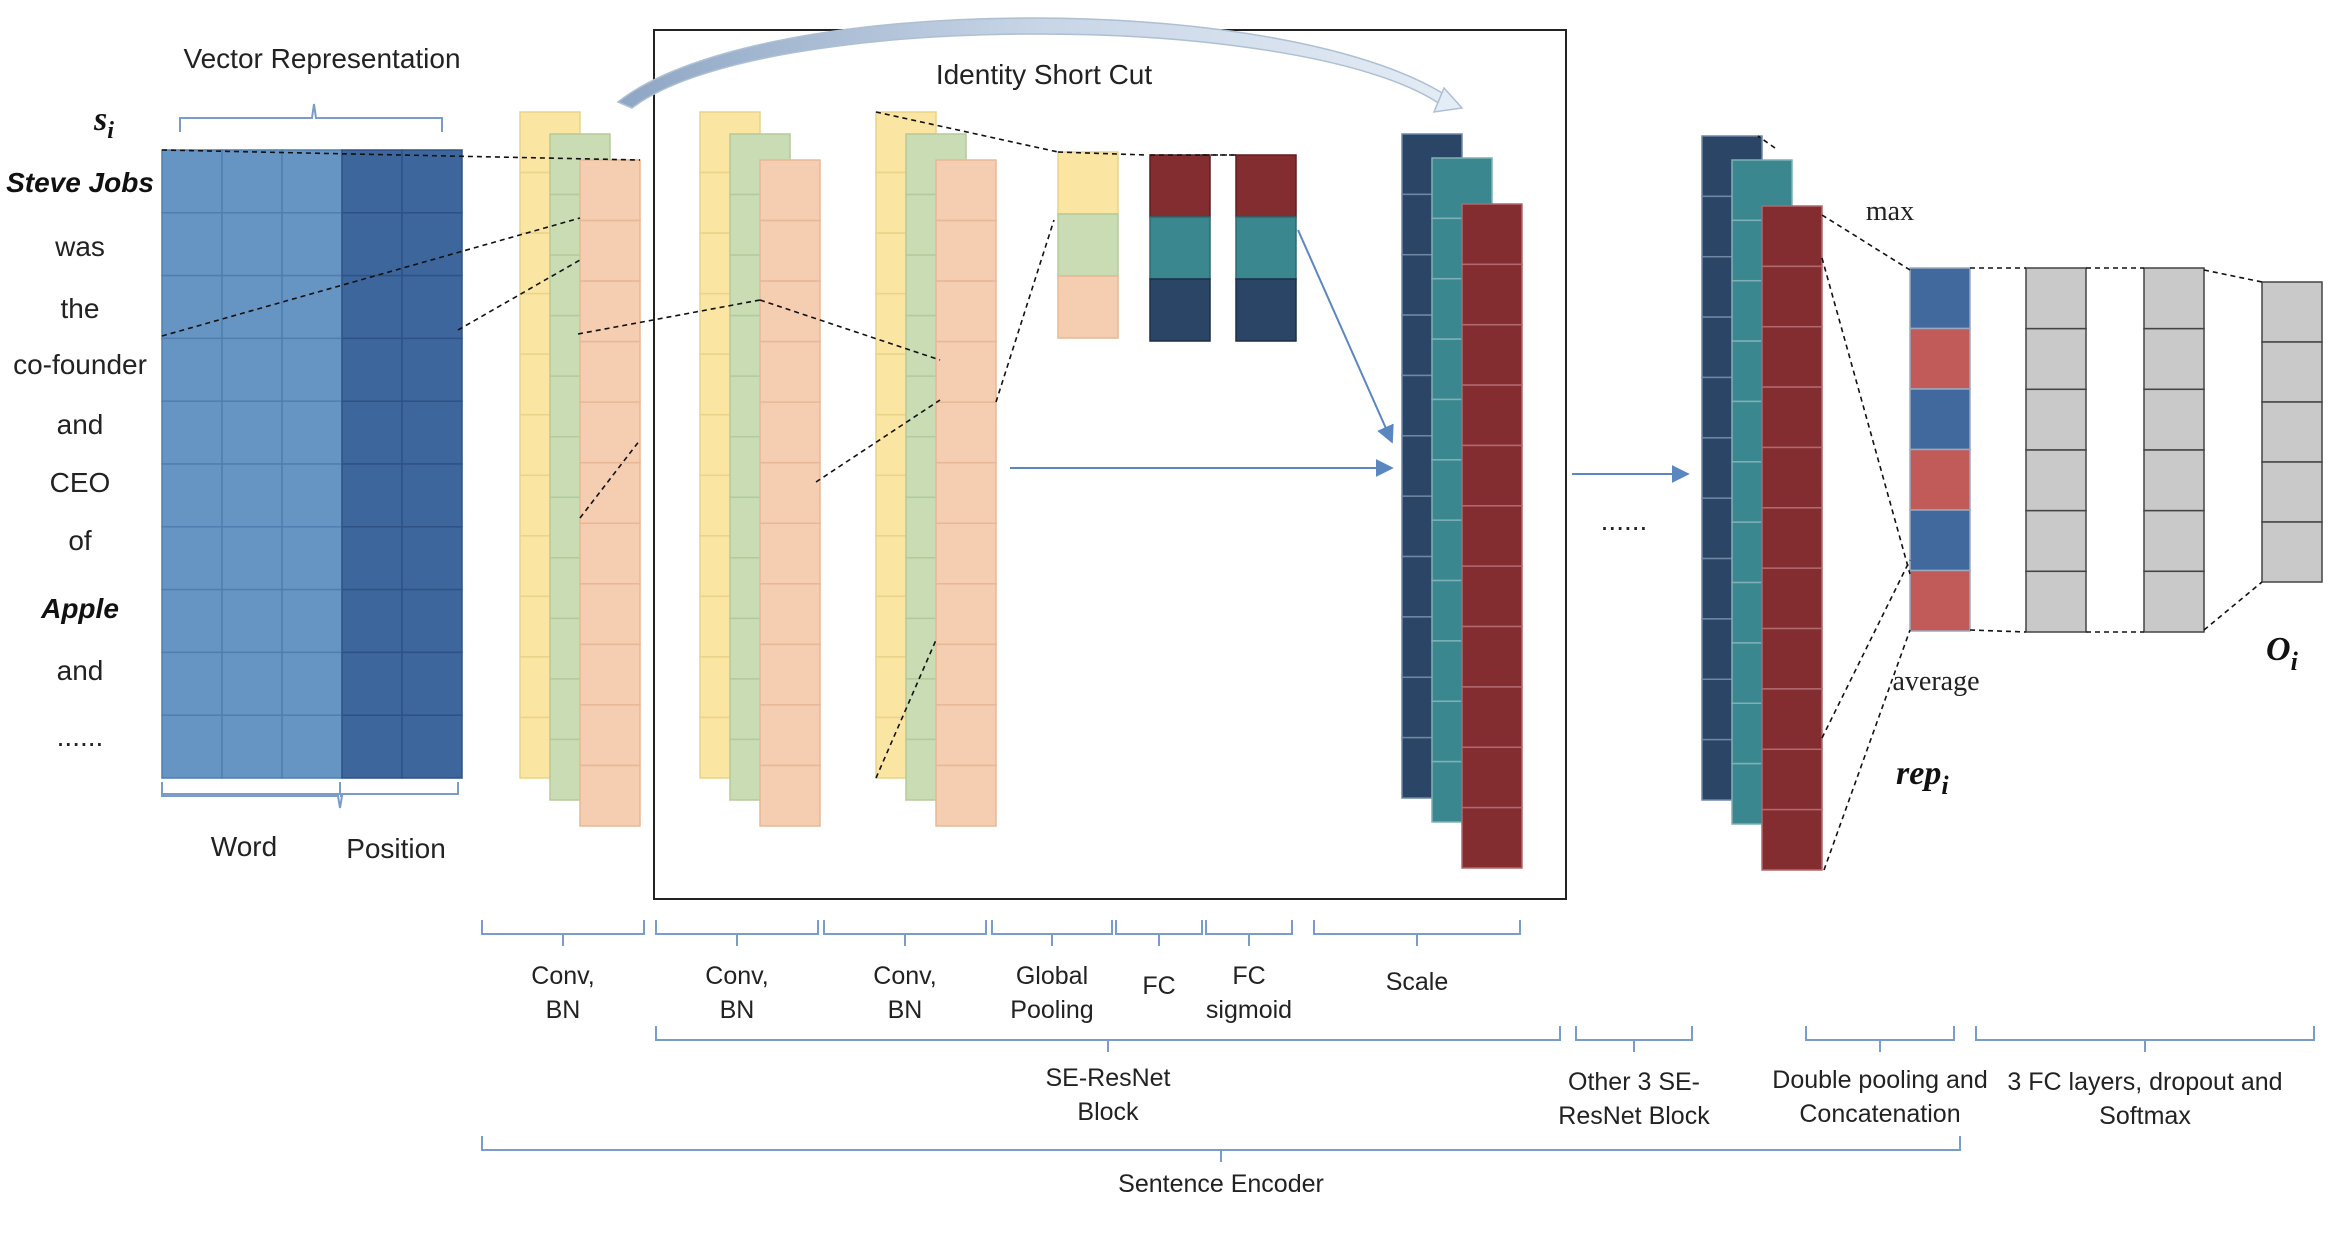 The image size is (2334, 1234). Describe the element at coordinates (80, 364) in the screenshot. I see `token-word: co-founder` at that location.